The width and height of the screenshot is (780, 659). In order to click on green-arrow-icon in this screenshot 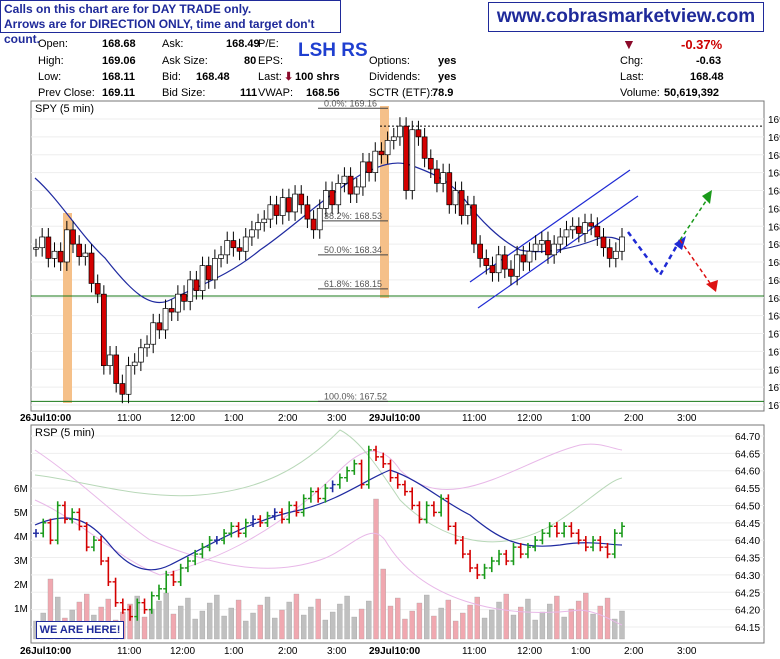, I will do `click(707, 197)`.